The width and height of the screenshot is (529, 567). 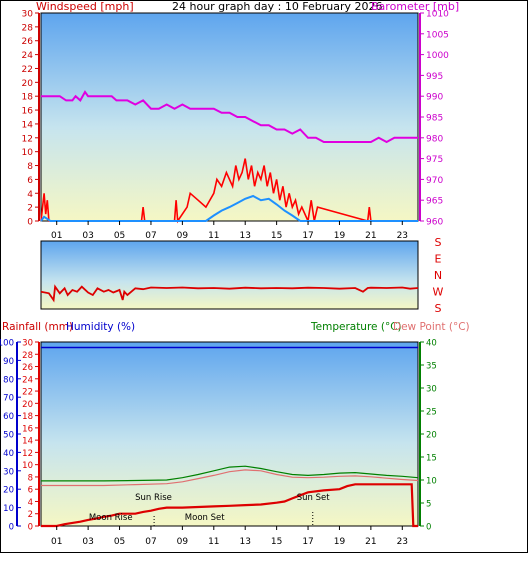 I want to click on direction-label: W, so click(x=438, y=292).